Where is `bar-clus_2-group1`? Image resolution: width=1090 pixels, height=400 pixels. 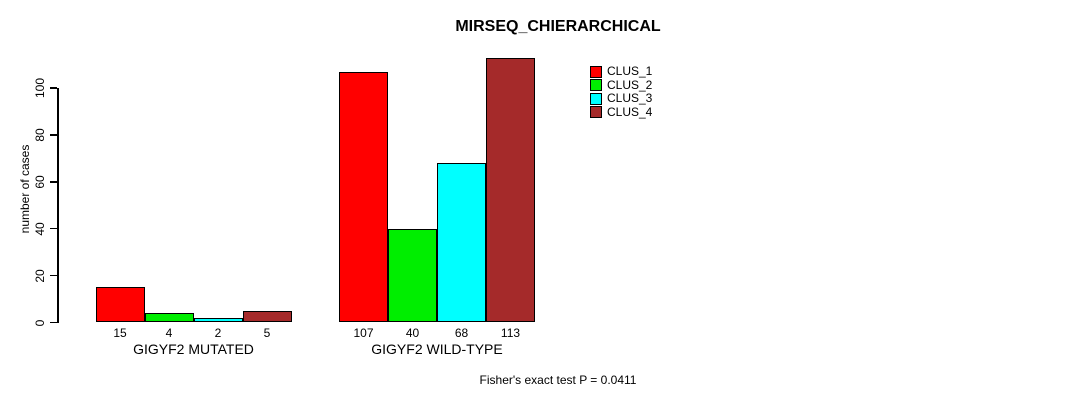 bar-clus_2-group1 is located at coordinates (169, 318).